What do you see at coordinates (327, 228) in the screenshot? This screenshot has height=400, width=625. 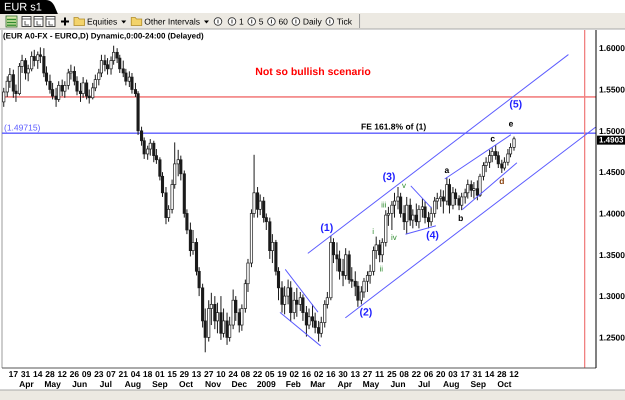 I see `annotation: (1)` at bounding box center [327, 228].